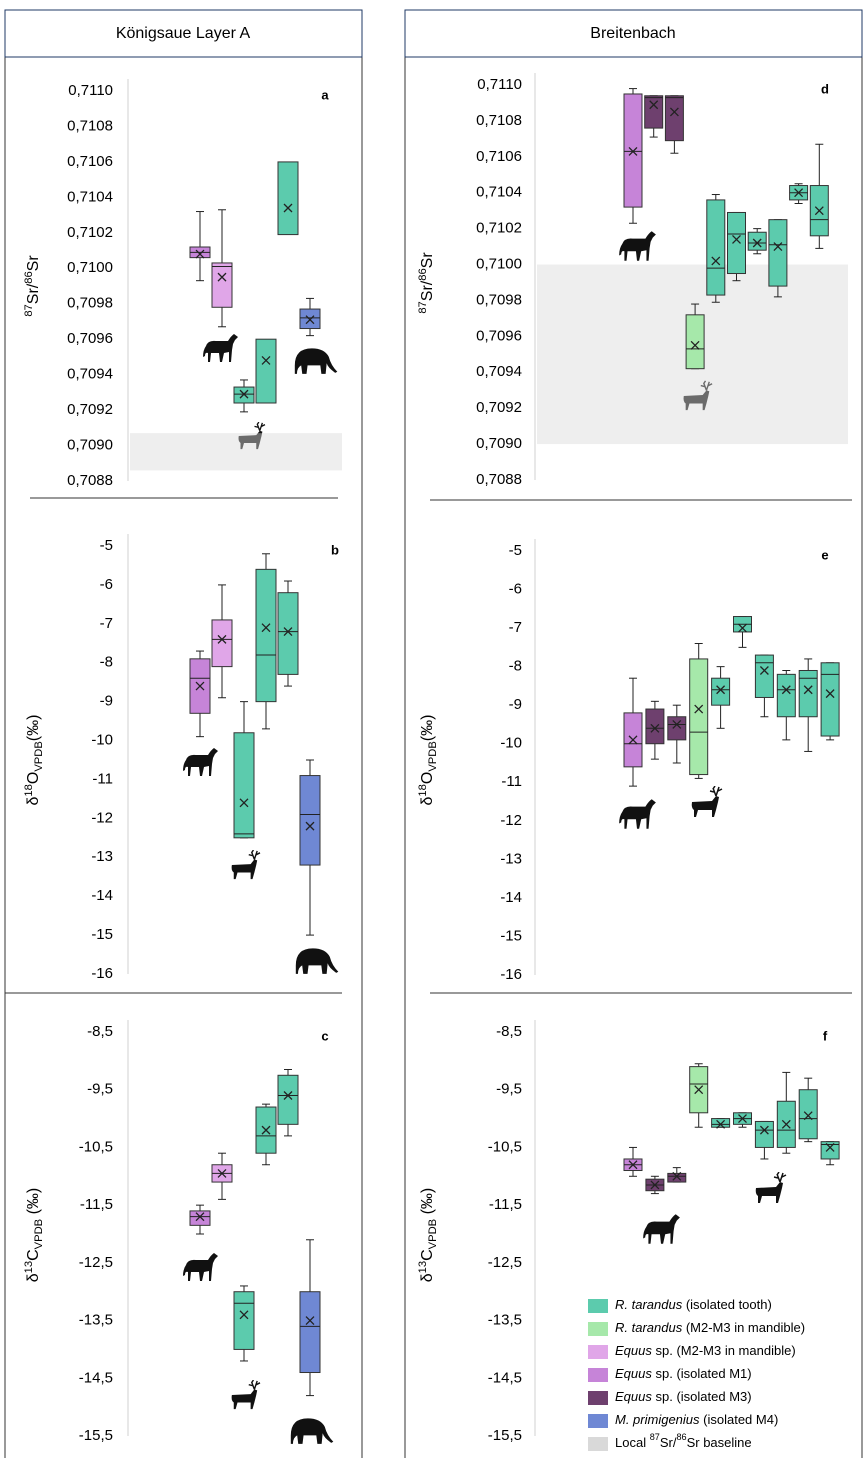 The image size is (865, 1458). I want to click on text-part: 13, so click(423, 1267).